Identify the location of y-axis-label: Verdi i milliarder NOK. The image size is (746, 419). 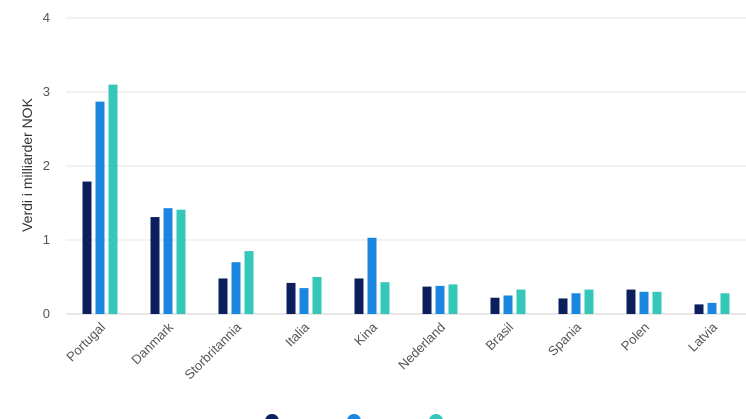
(27, 164).